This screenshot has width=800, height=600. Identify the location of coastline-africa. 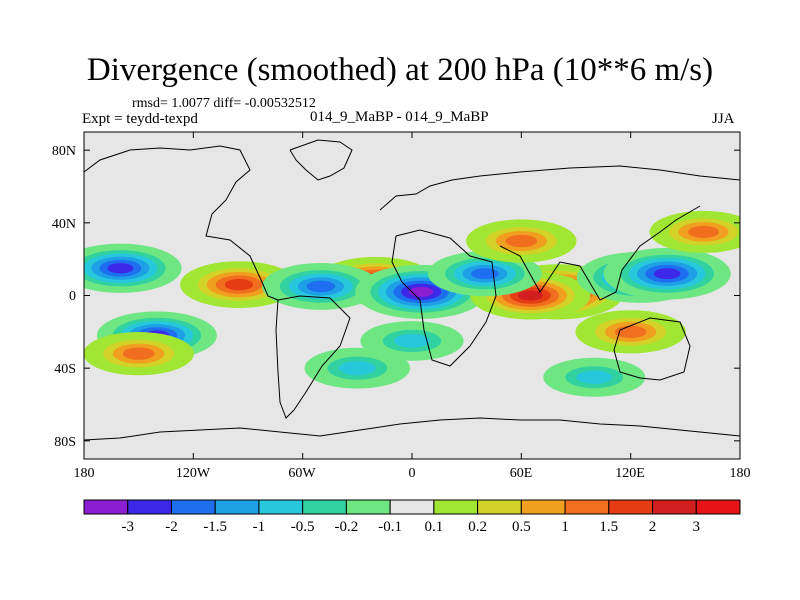
(444, 298).